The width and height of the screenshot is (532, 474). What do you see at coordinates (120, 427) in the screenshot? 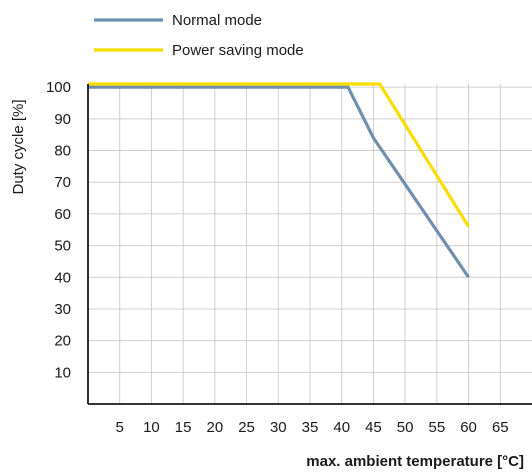
I see `x-tick-label: 5` at bounding box center [120, 427].